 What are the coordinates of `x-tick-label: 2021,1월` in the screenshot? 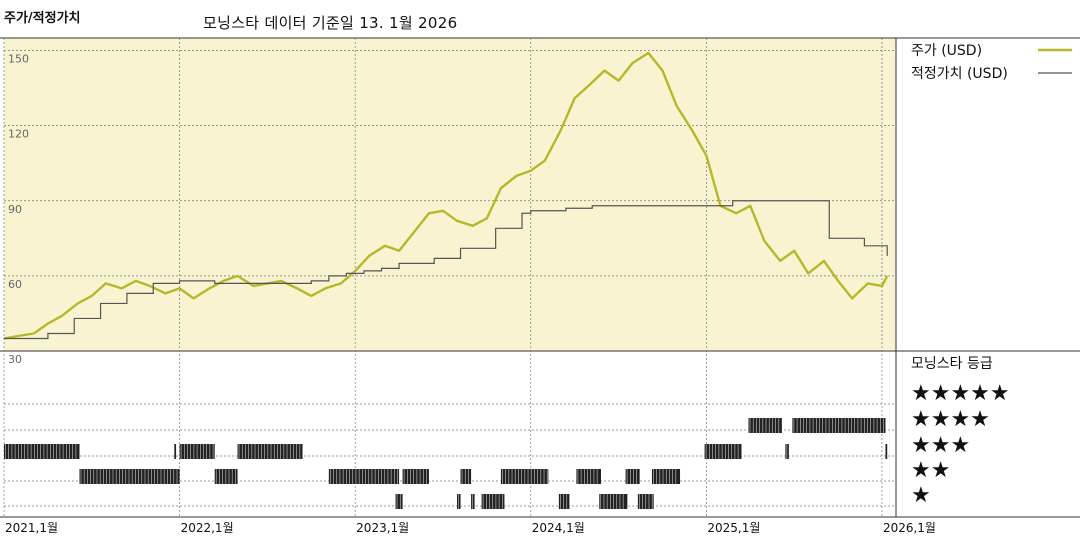 It's located at (31, 528).